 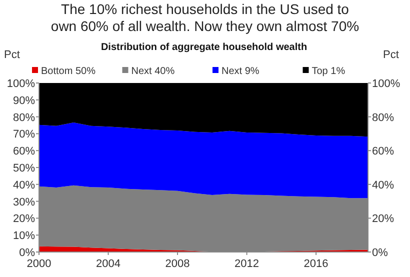 I want to click on x-tick-label: 2008, so click(x=177, y=264).